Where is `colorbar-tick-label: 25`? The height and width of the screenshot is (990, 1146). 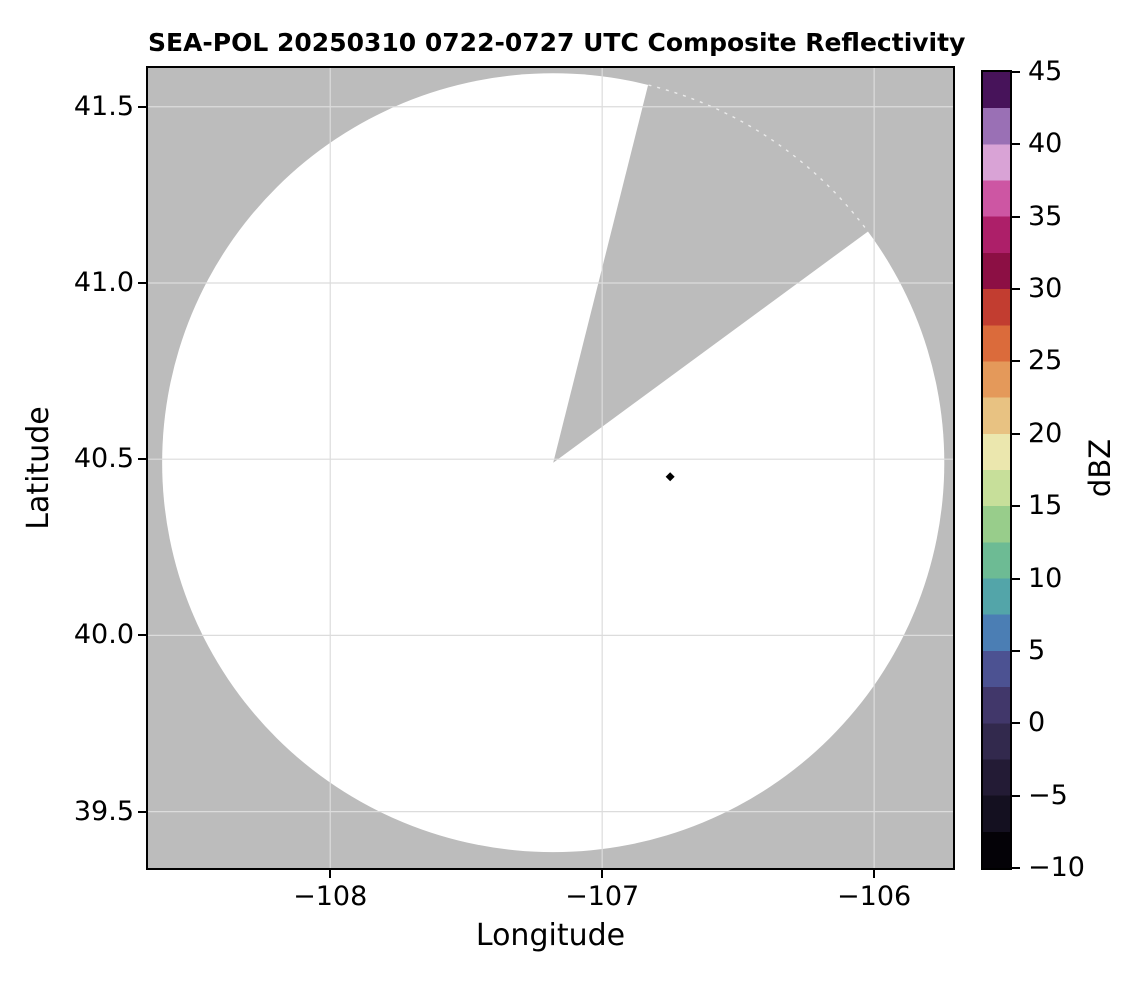
colorbar-tick-label: 25 is located at coordinates (1045, 361).